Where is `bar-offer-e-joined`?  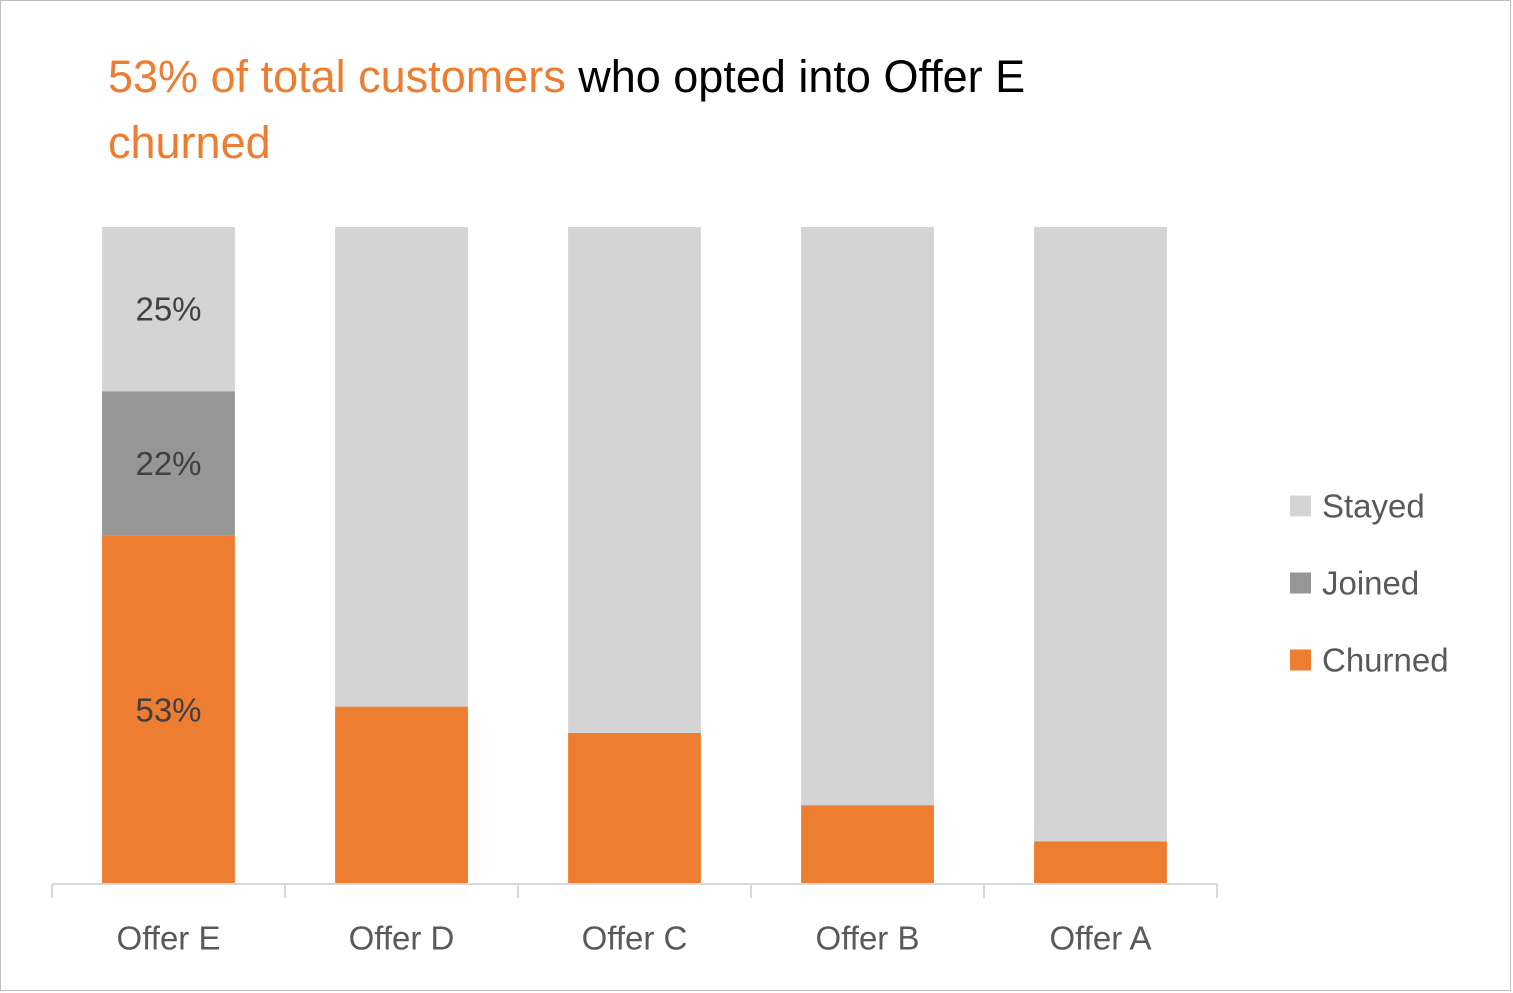
bar-offer-e-joined is located at coordinates (168, 463).